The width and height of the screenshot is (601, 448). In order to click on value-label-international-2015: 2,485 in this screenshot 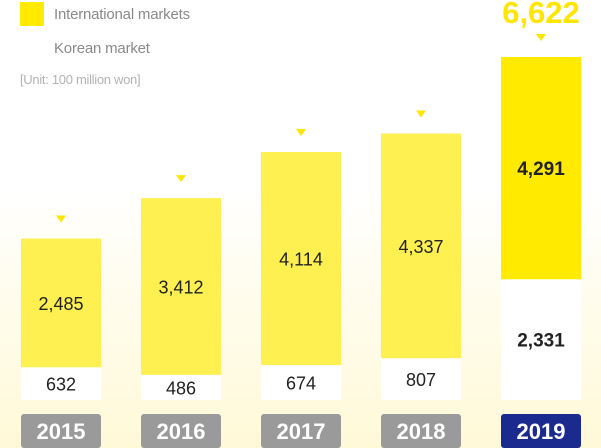, I will do `click(60, 304)`.